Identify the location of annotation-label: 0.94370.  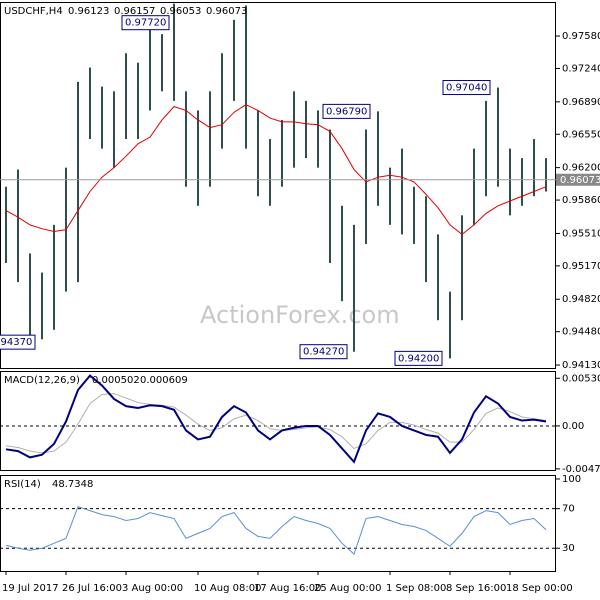
(16, 342).